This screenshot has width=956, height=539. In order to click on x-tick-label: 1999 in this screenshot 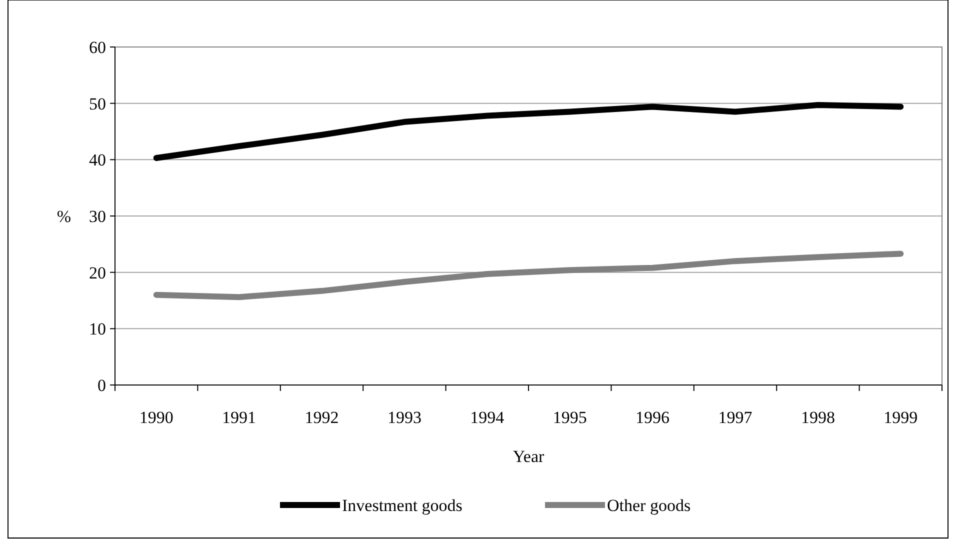, I will do `click(901, 417)`.